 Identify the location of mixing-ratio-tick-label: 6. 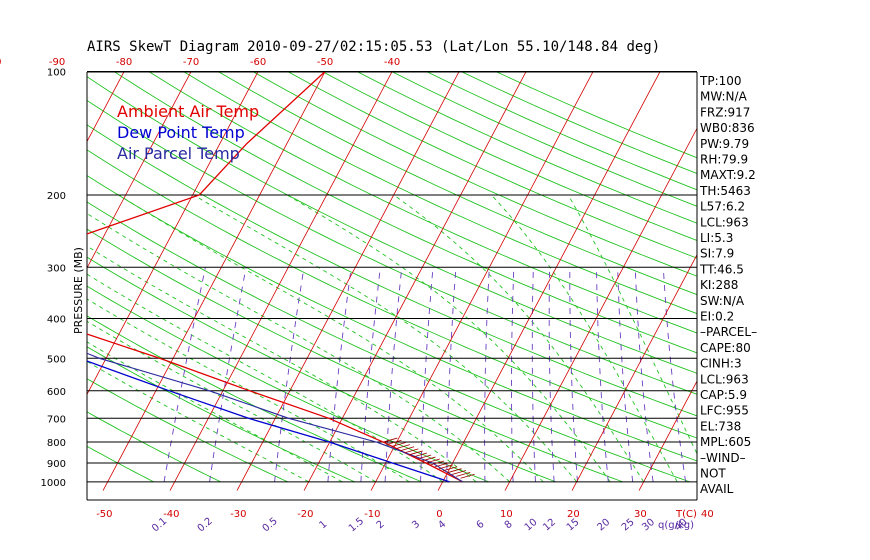
(481, 525).